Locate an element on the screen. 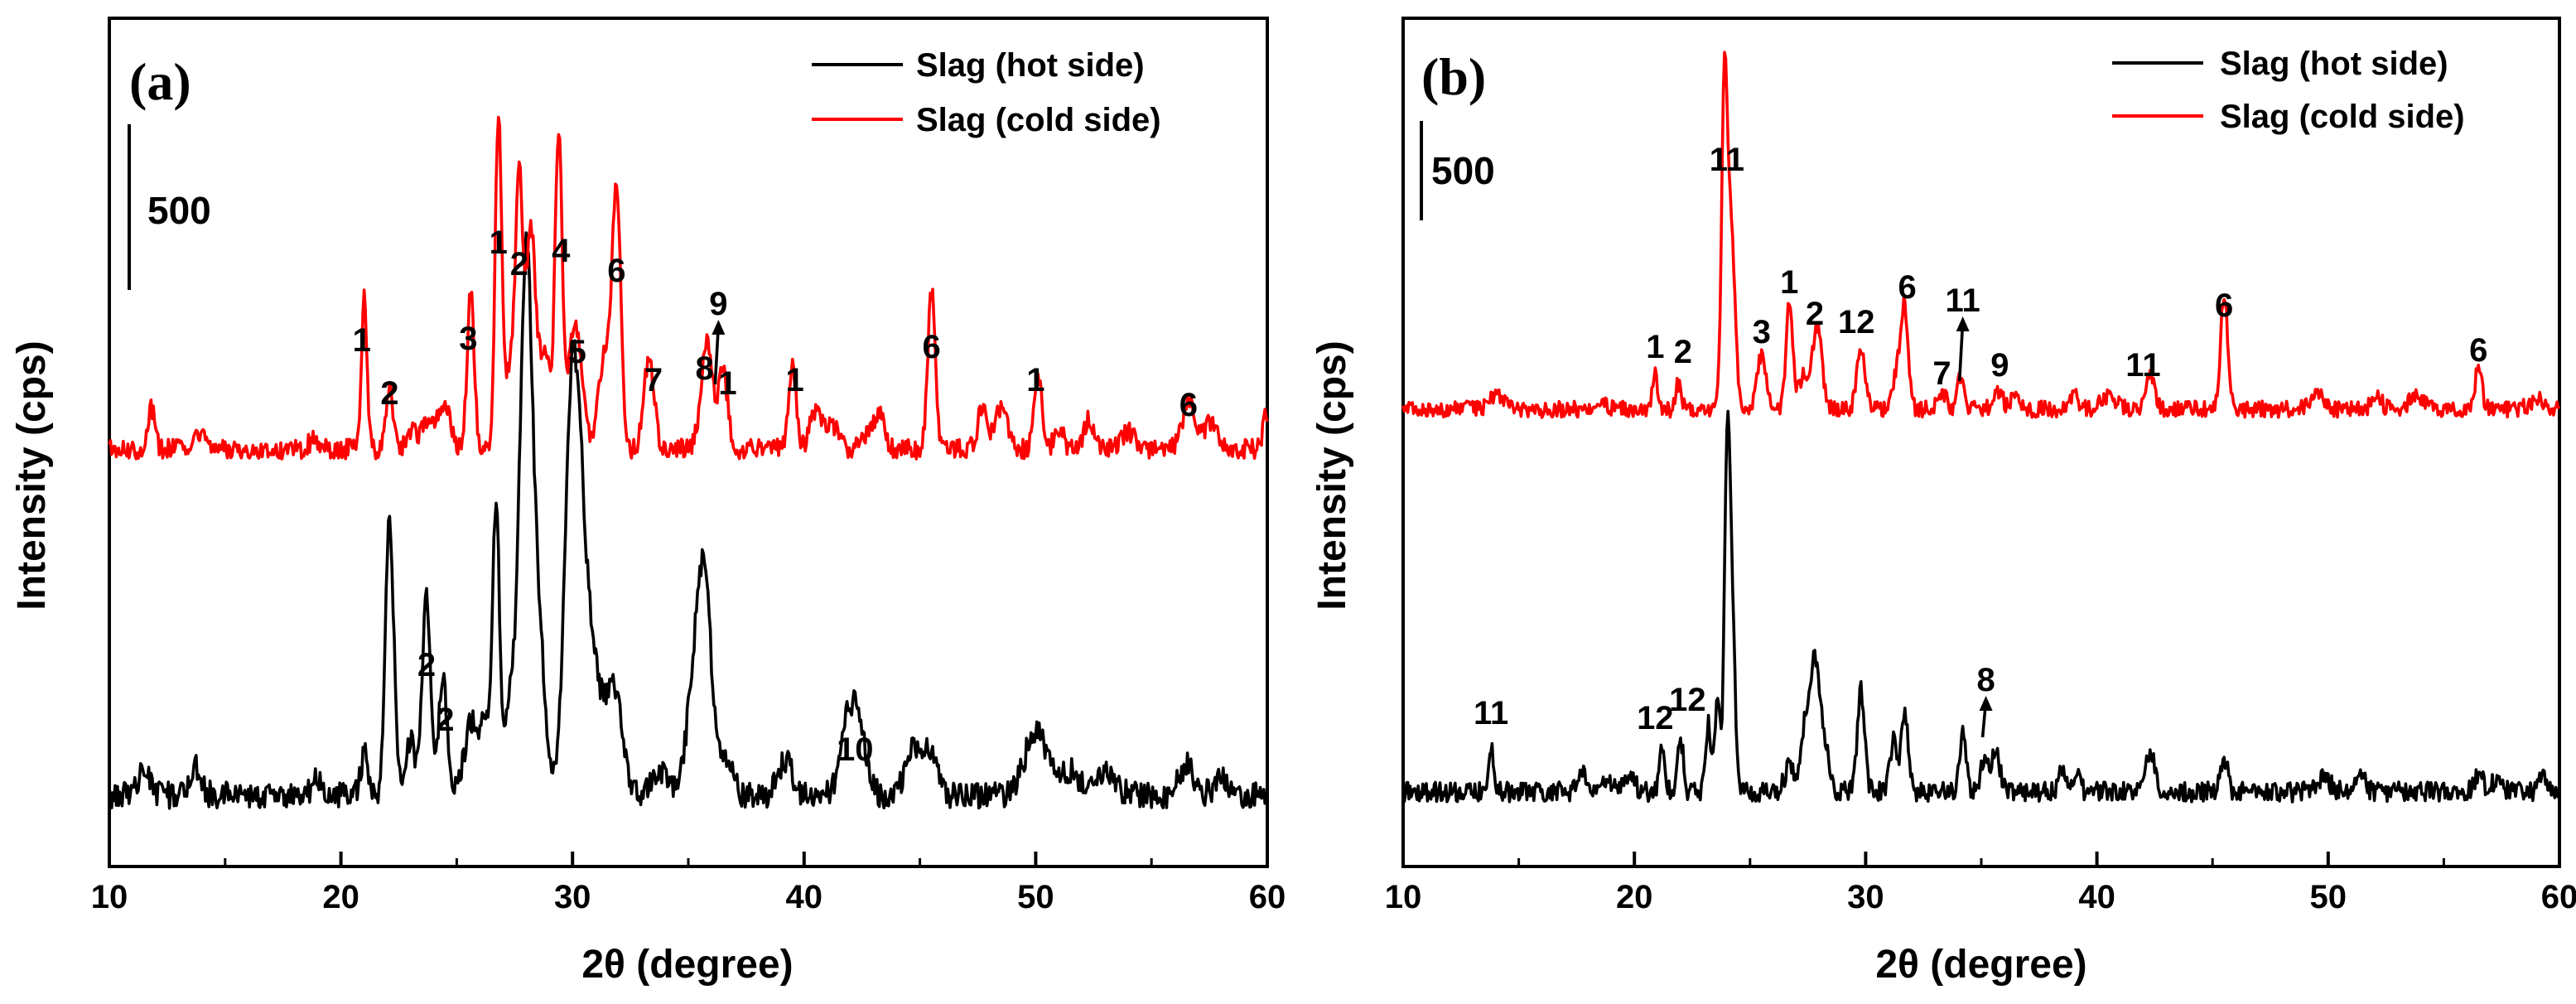 This screenshot has height=1004, width=2576. peak-label: 5 is located at coordinates (577, 352).